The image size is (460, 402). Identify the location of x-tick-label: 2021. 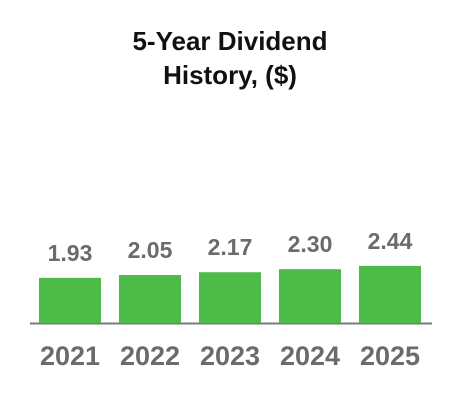
(70, 356).